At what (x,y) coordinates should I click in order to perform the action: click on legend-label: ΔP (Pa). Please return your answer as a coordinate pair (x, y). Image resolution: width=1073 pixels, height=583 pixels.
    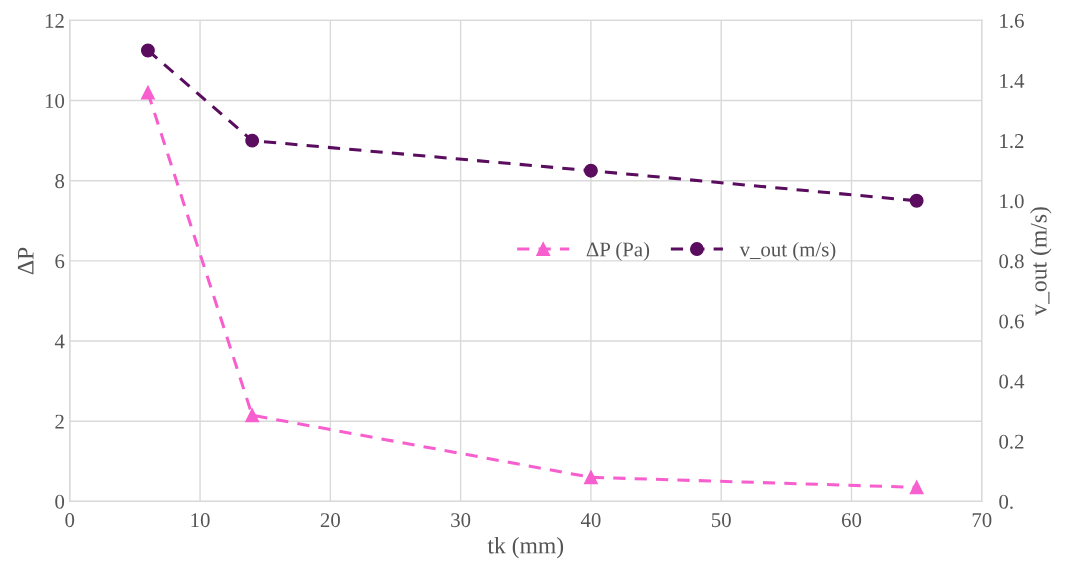
    Looking at the image, I should click on (618, 251).